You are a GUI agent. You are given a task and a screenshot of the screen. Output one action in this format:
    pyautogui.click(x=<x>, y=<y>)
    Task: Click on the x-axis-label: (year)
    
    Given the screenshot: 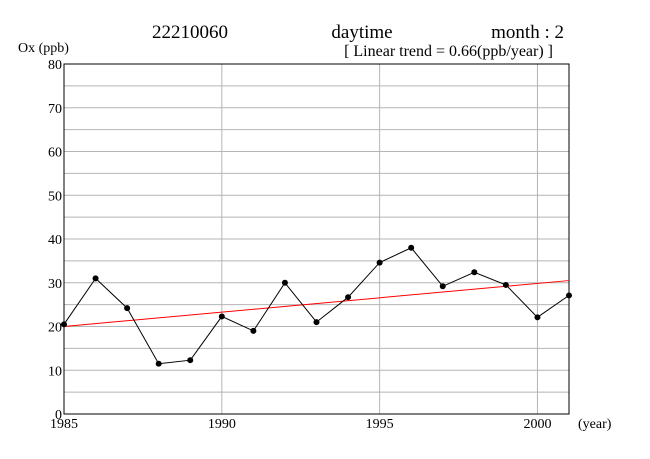 What is the action you would take?
    pyautogui.click(x=595, y=424)
    